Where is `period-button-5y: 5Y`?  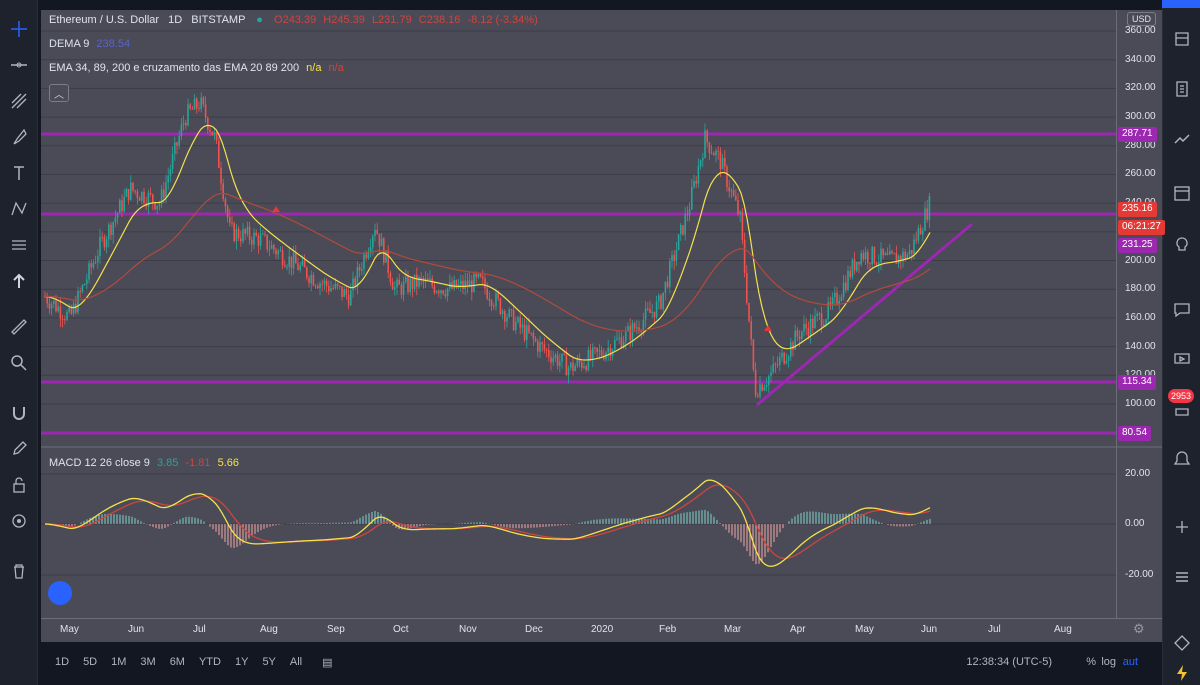
period-button-5y: 5Y is located at coordinates (269, 662).